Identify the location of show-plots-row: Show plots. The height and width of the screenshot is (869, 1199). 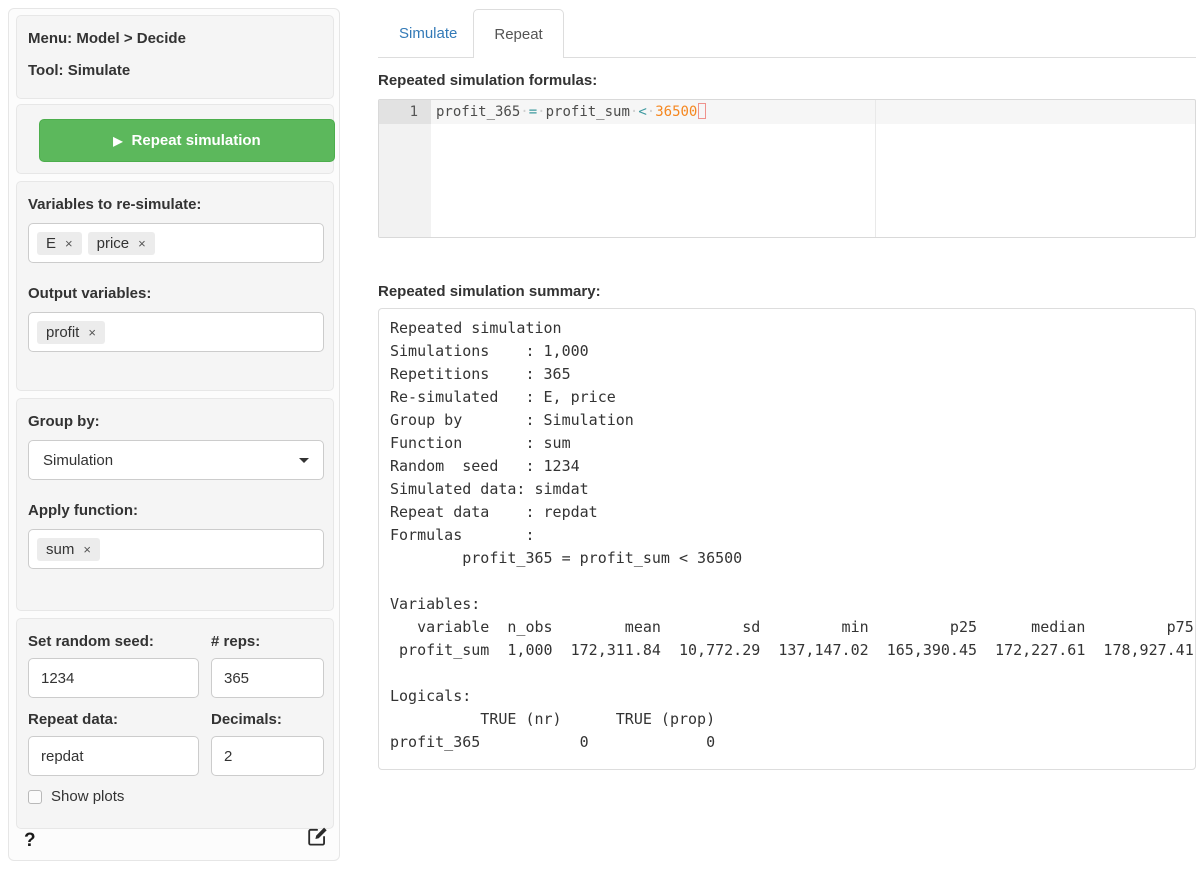
(175, 796).